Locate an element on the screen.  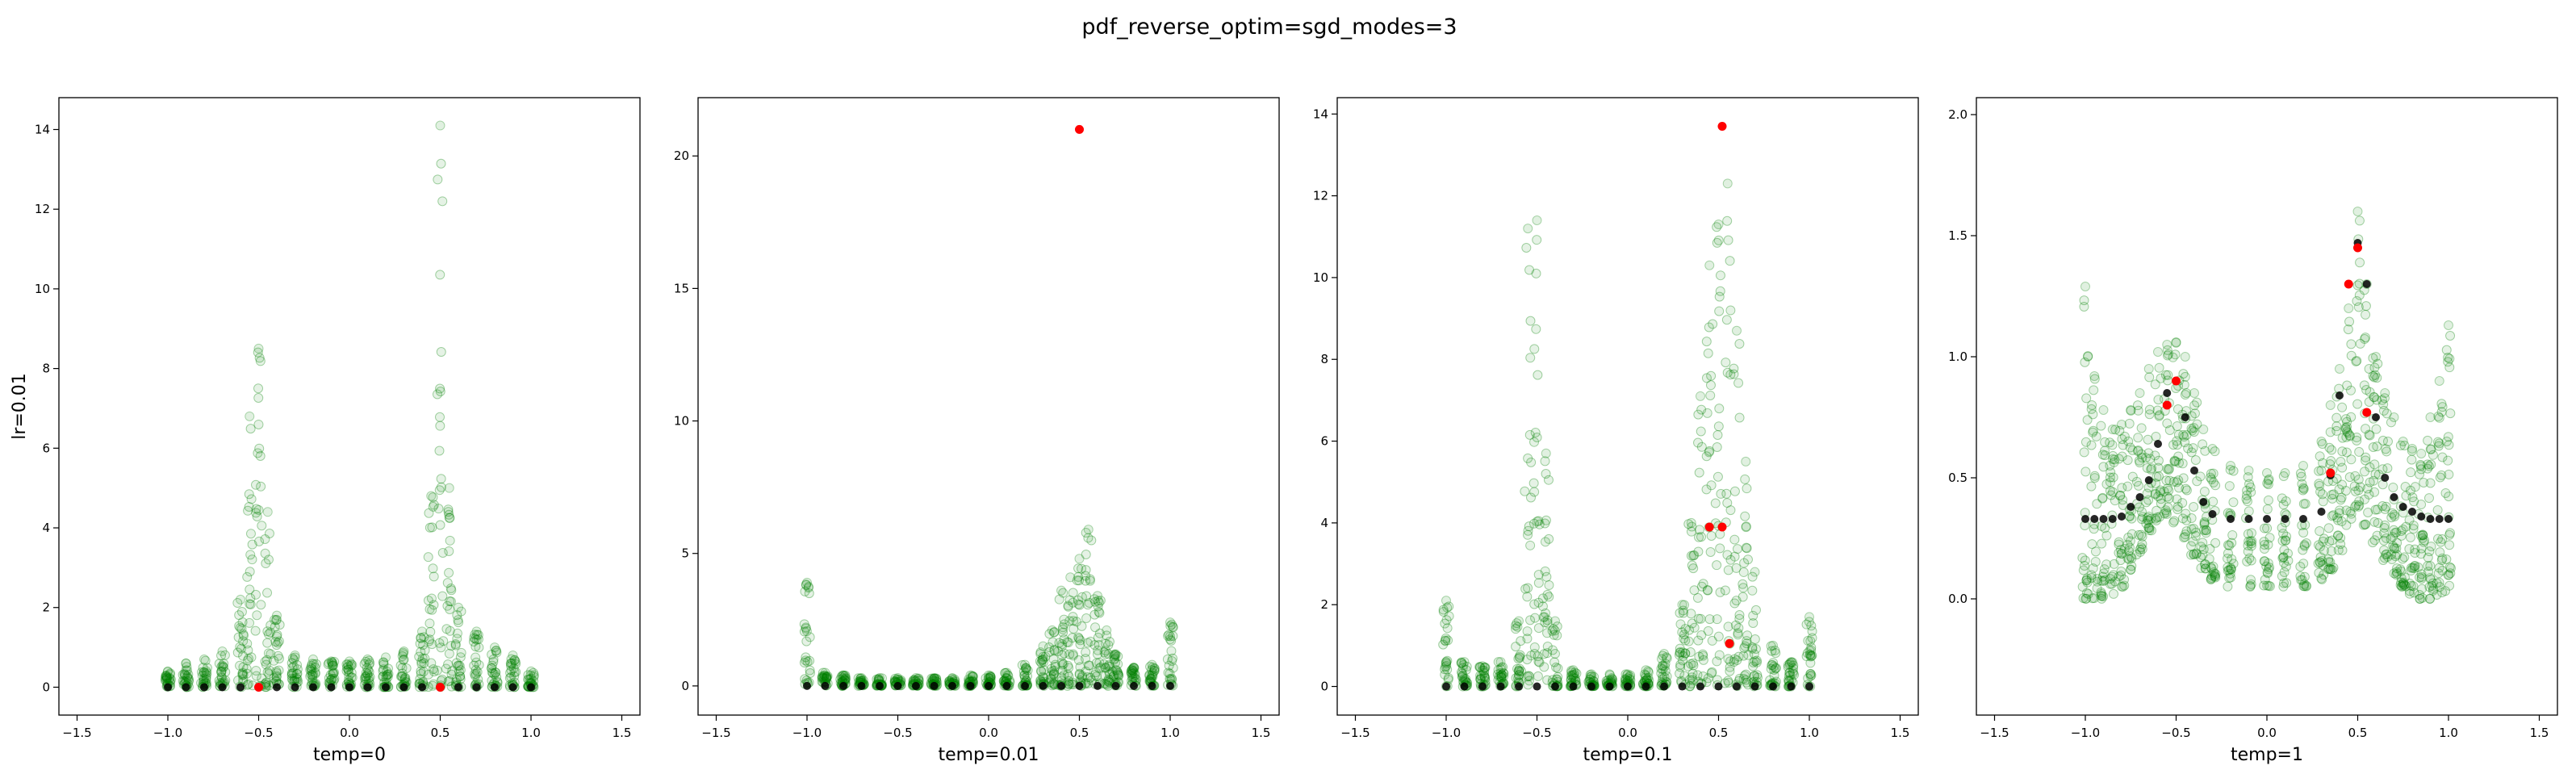
y-tick-label: 8 is located at coordinates (1324, 359).